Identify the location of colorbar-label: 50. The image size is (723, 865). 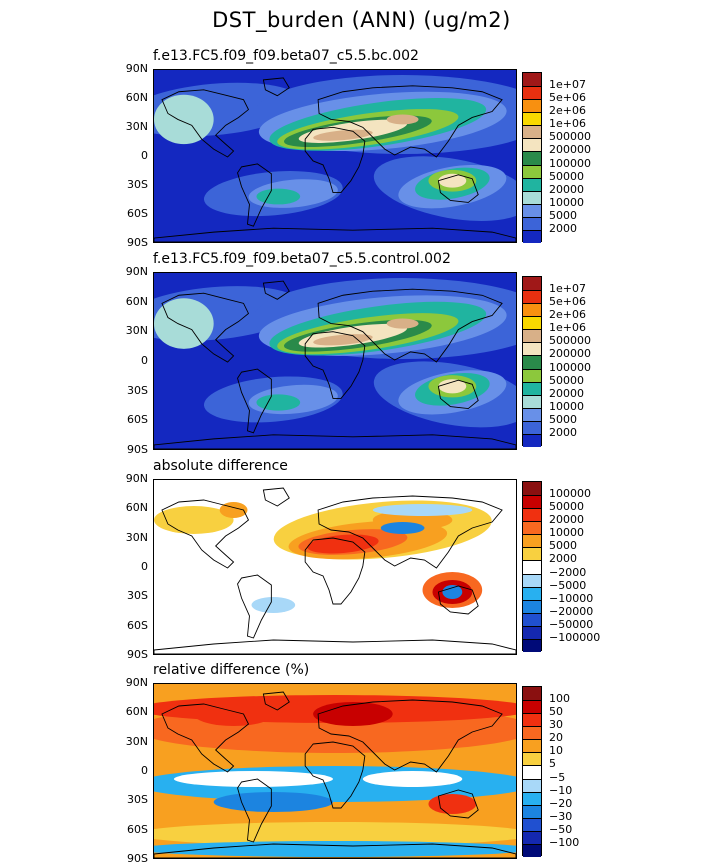
(556, 711).